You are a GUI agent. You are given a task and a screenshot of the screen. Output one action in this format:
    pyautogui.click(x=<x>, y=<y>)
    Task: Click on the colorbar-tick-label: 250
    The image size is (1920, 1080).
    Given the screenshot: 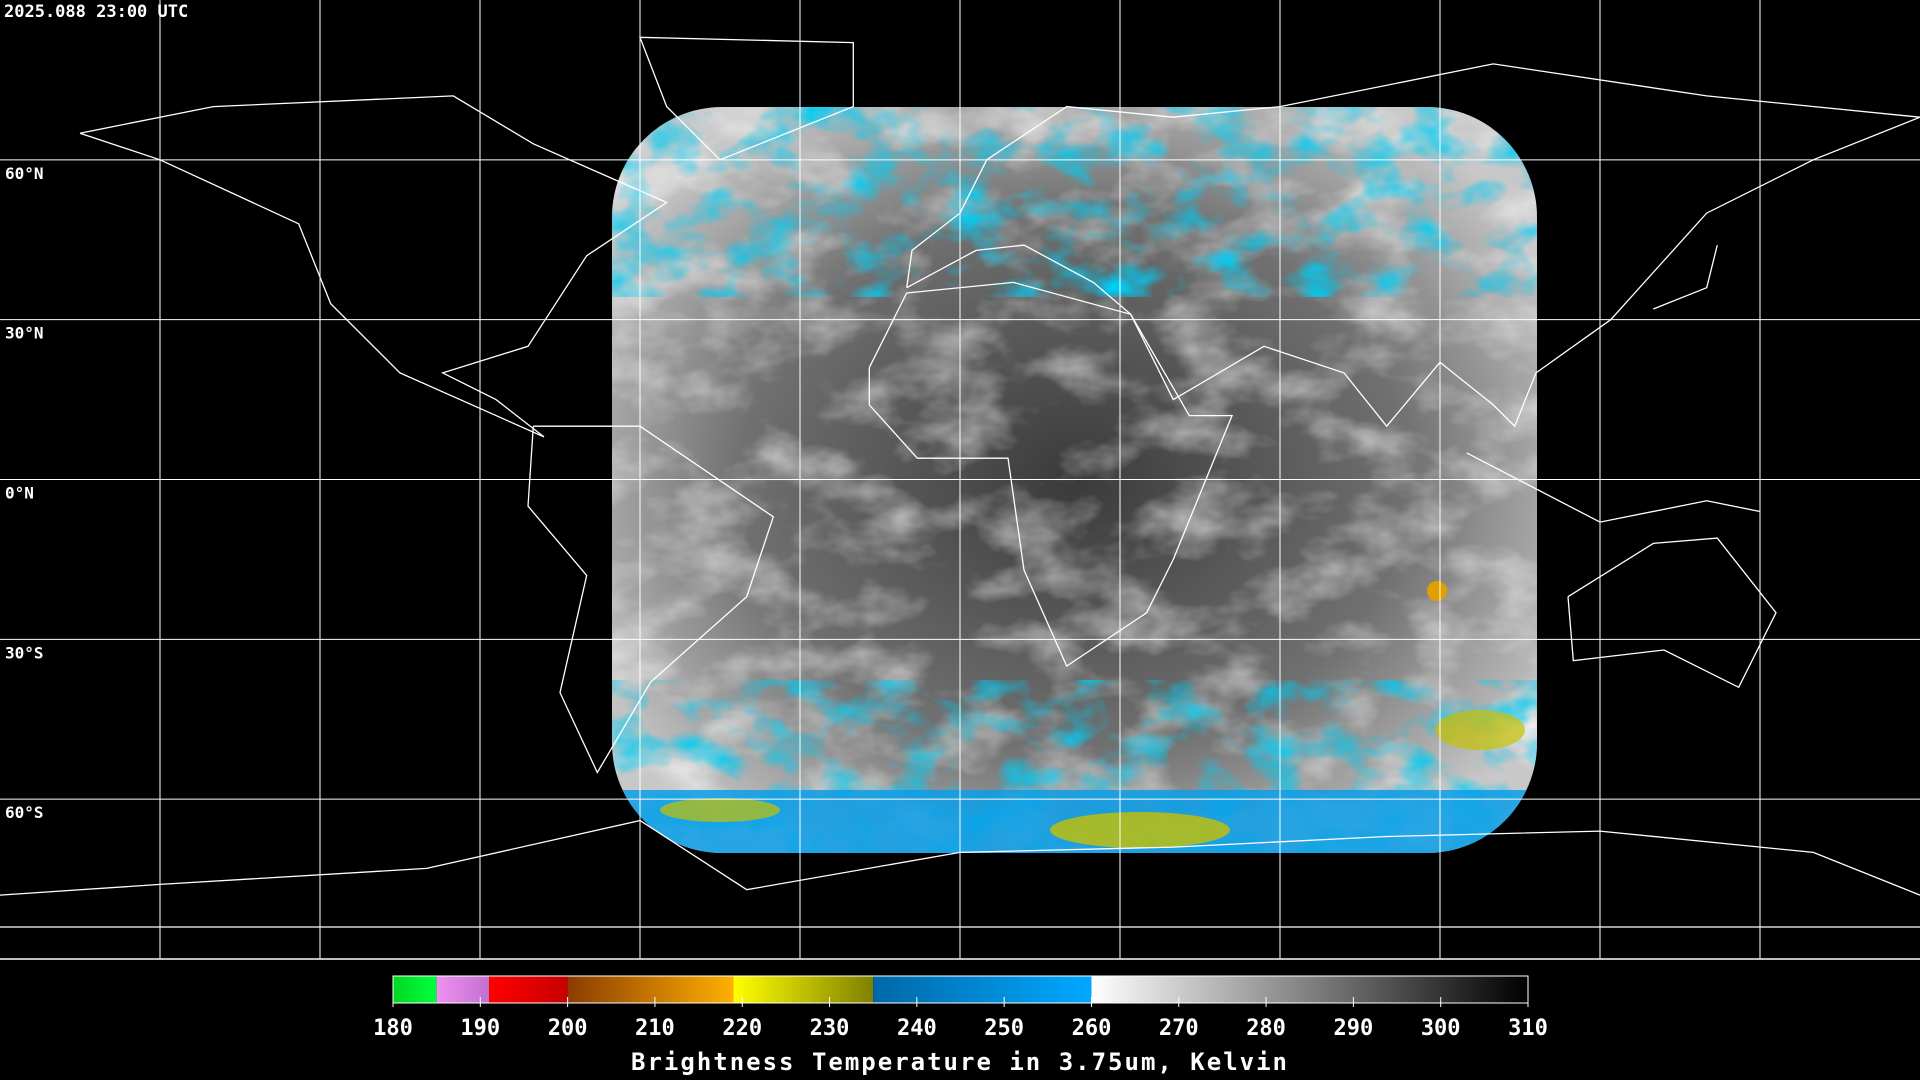 What is the action you would take?
    pyautogui.click(x=1004, y=1028)
    